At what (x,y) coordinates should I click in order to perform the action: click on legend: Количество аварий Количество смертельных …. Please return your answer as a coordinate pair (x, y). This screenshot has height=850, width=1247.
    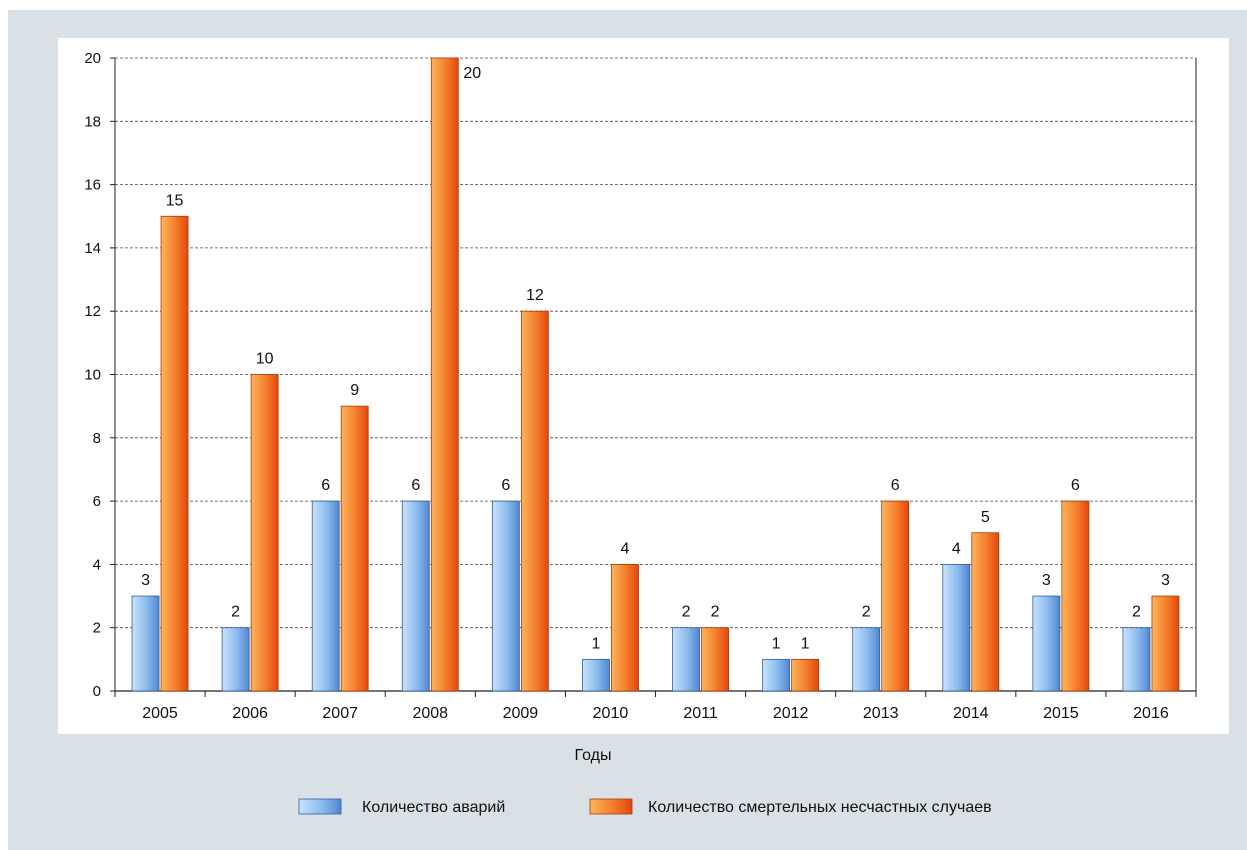
    Looking at the image, I should click on (645, 807).